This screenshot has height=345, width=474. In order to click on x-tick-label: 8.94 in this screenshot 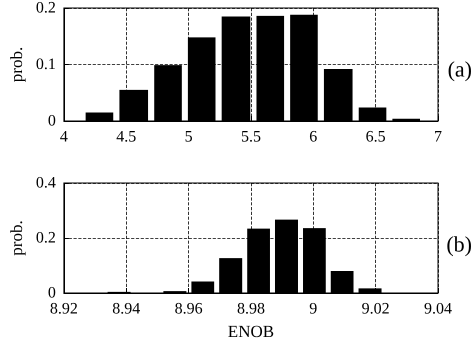, I will do `click(126, 309)`.